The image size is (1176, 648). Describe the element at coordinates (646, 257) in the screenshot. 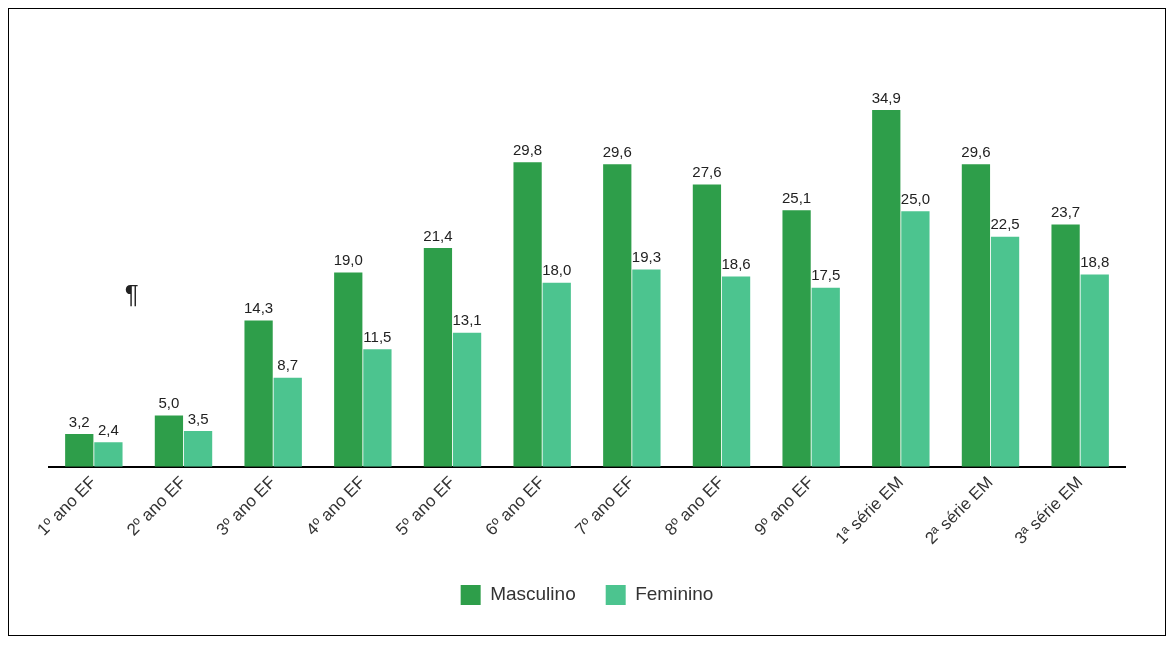

I see `data-label: 19,3` at that location.